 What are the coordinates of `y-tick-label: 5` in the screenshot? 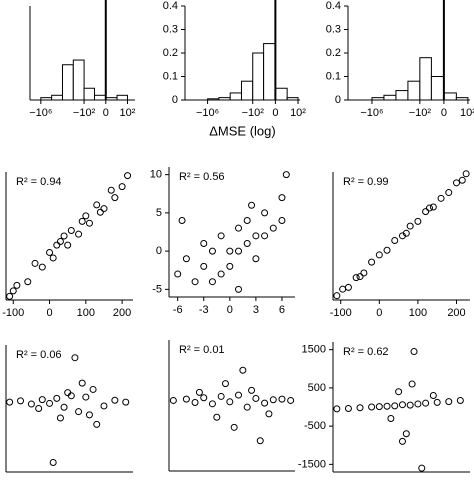 It's located at (159, 213).